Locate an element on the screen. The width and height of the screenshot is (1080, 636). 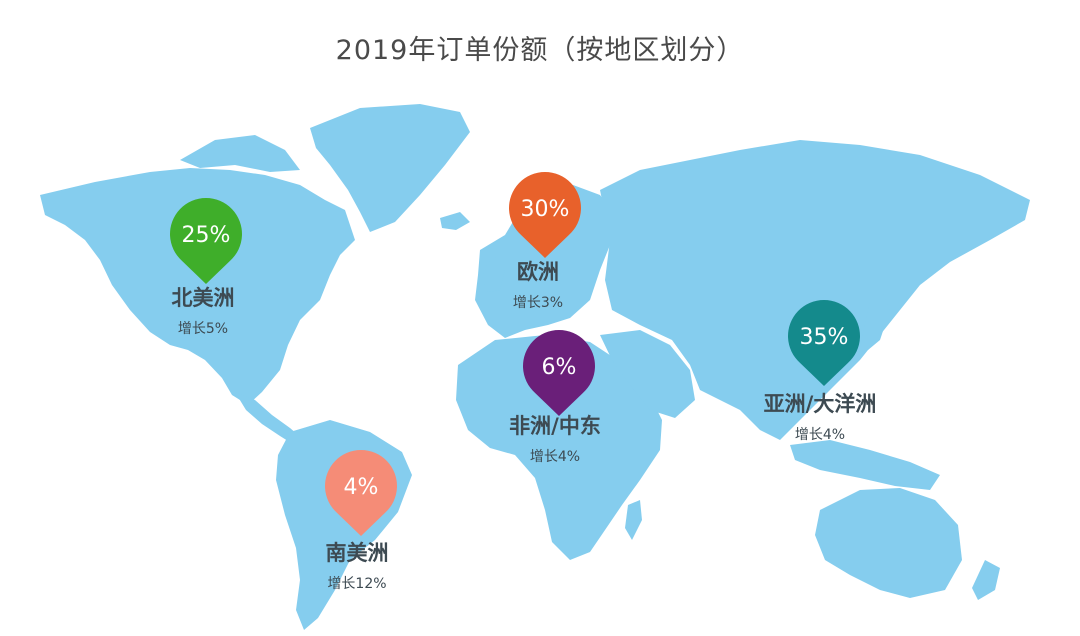
land-greenland is located at coordinates (390, 168).